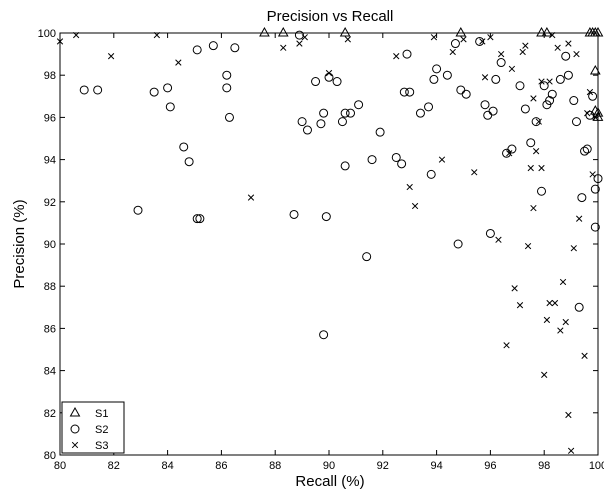 This screenshot has width=604, height=498. Describe the element at coordinates (50, 372) in the screenshot. I see `y-tick-label: 84` at that location.